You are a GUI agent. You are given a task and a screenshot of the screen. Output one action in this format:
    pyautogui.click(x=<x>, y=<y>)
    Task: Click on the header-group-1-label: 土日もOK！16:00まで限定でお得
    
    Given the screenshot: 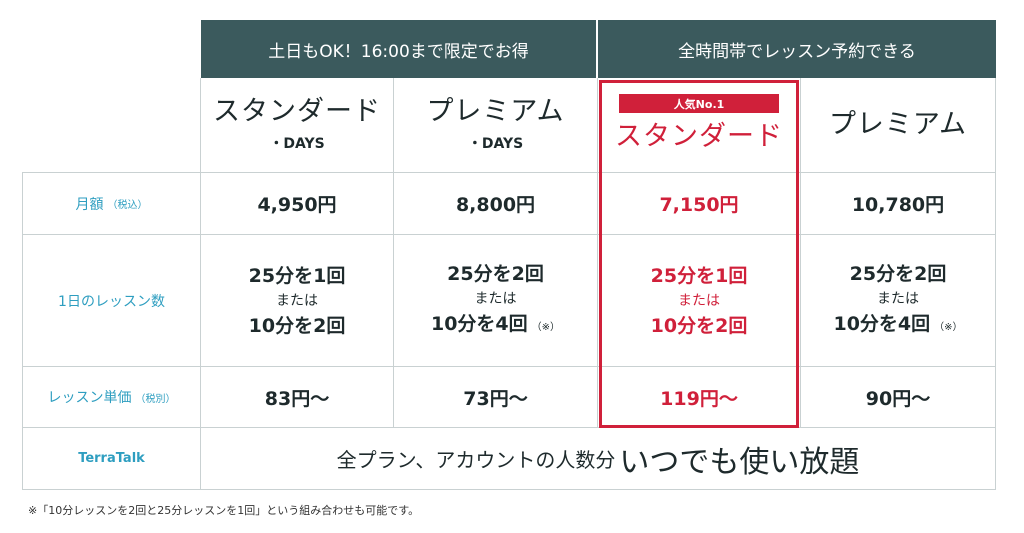 What is the action you would take?
    pyautogui.click(x=398, y=51)
    